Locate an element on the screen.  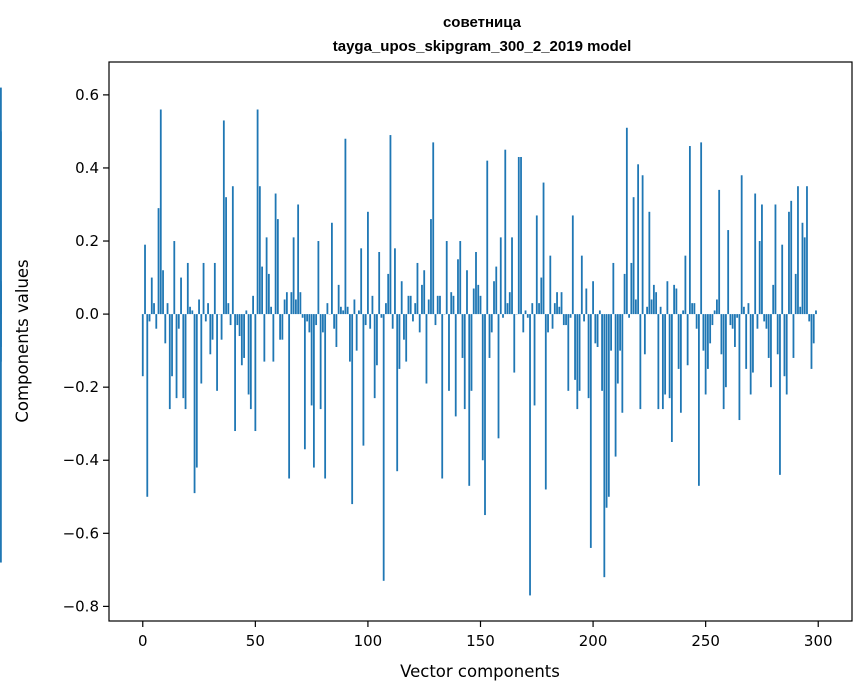
y-tick-label: 0.6 is located at coordinates (87, 95).